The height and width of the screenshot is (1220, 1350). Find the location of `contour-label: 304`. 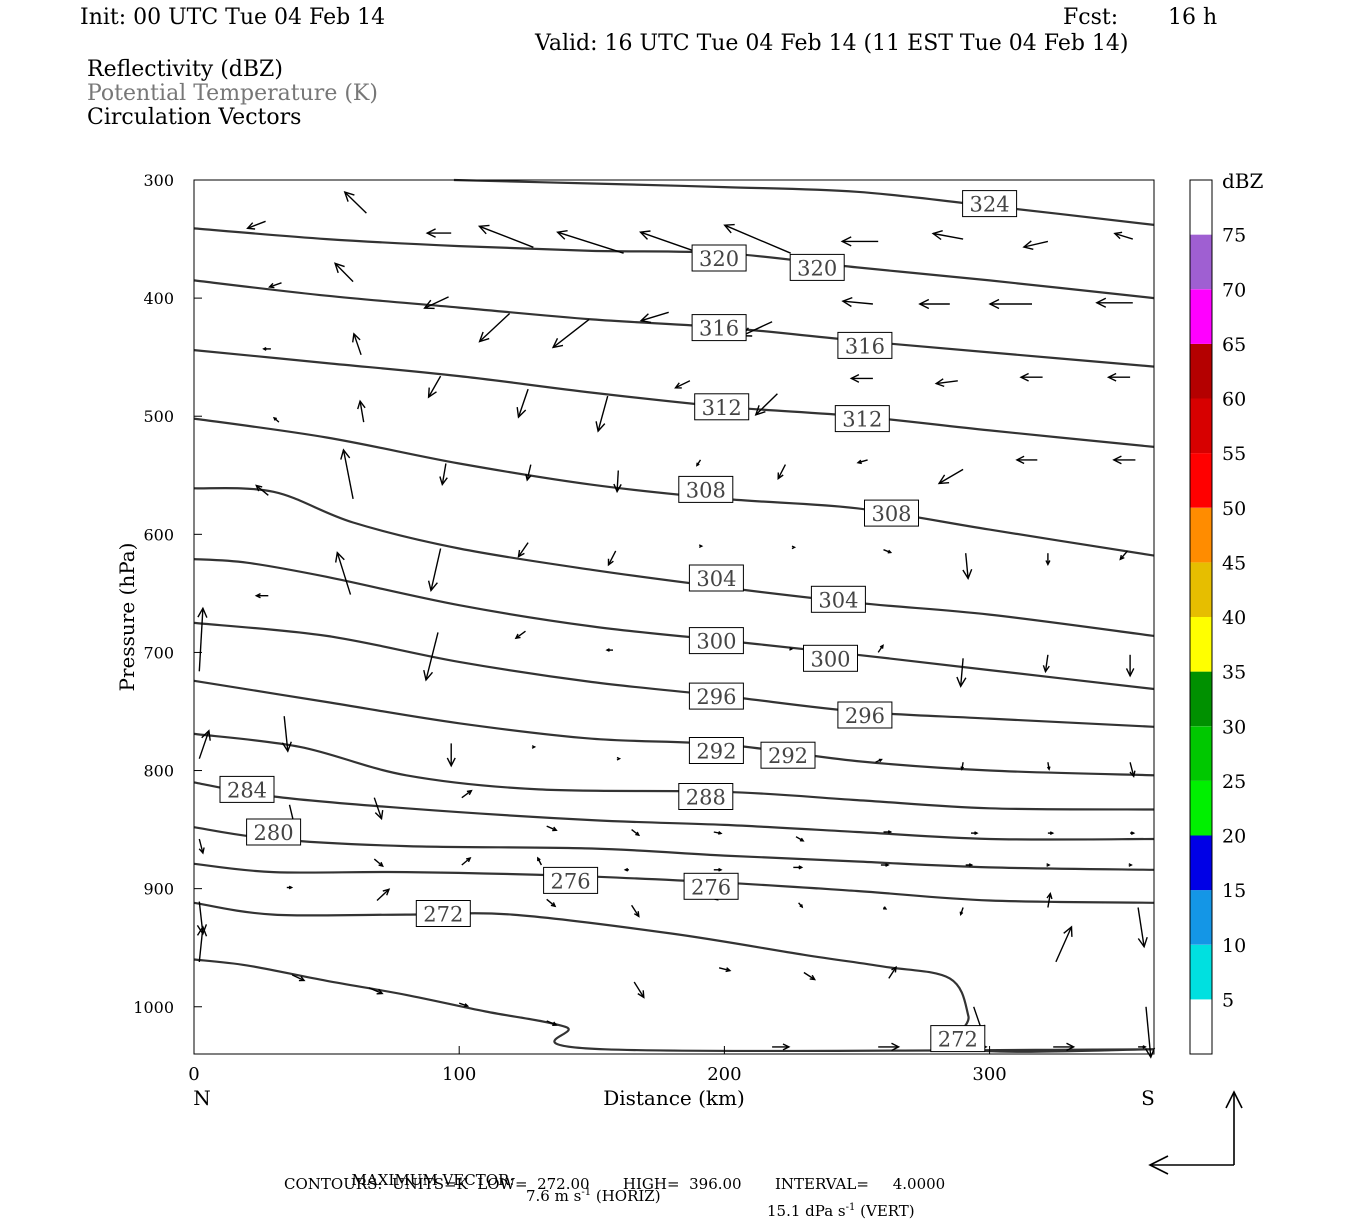

contour-label: 304 is located at coordinates (716, 578).